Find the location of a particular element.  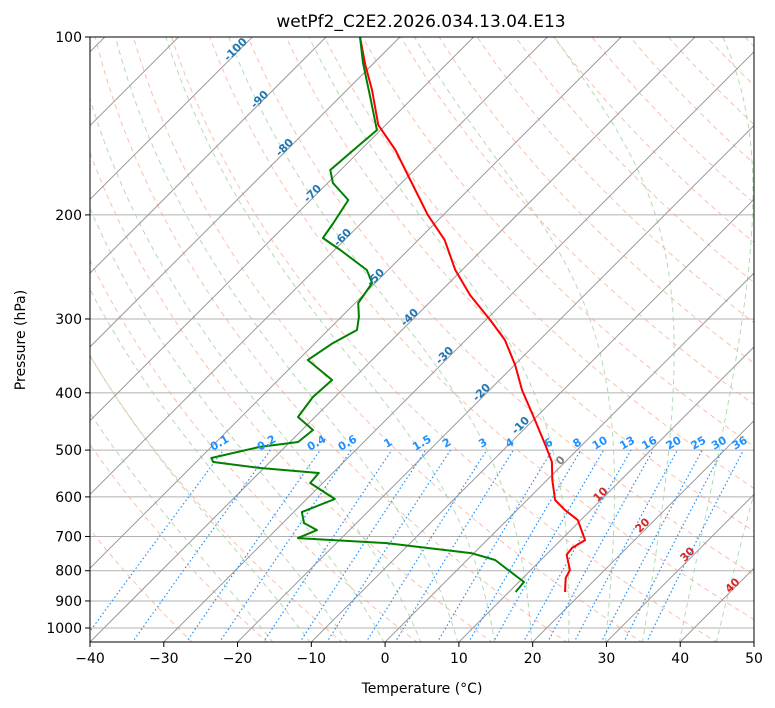

isotherm-label: 10 is located at coordinates (601, 494).